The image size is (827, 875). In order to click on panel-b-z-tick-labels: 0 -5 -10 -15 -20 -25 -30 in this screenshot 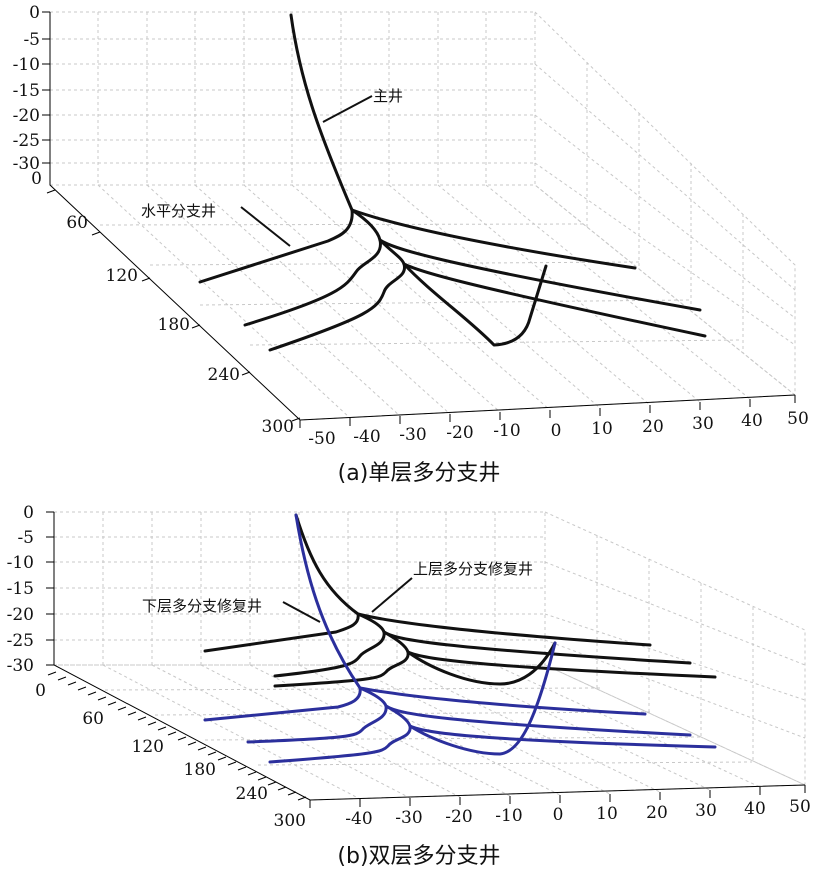, I will do `click(20, 589)`.